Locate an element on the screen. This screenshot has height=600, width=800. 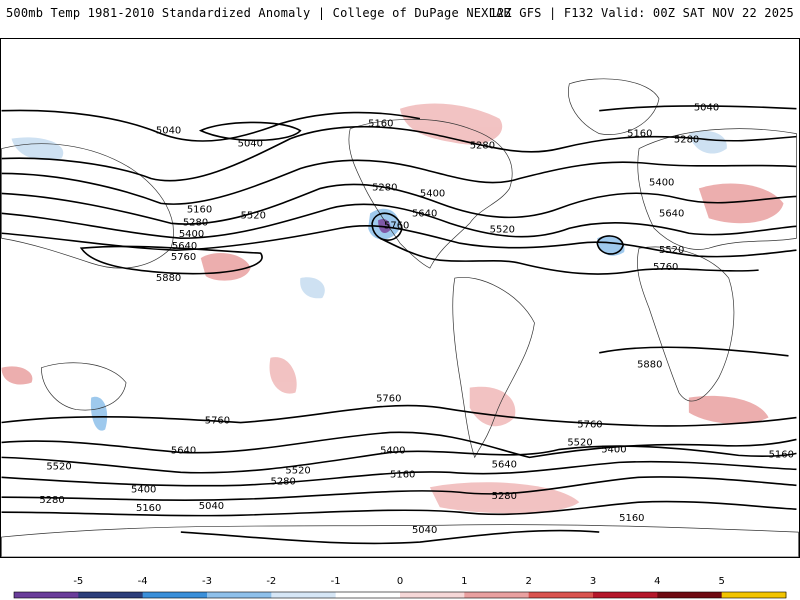
colorbar-tick-label: -1 is located at coordinates (336, 581).